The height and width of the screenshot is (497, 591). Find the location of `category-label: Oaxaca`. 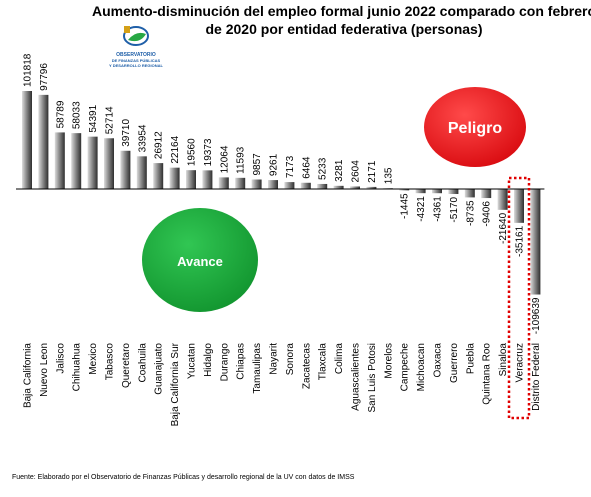

category-label: Oaxaca is located at coordinates (438, 360).